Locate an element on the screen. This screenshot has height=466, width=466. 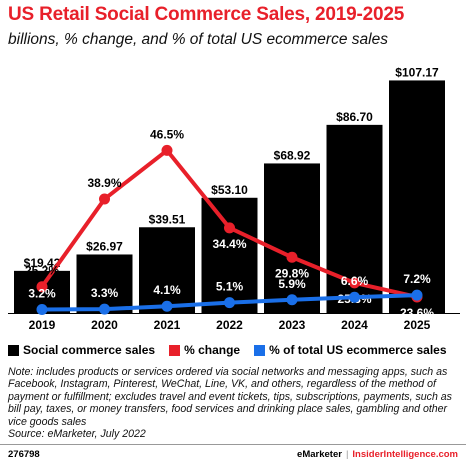
pct-change-label-2019: 25.2% is located at coordinates (42, 271).